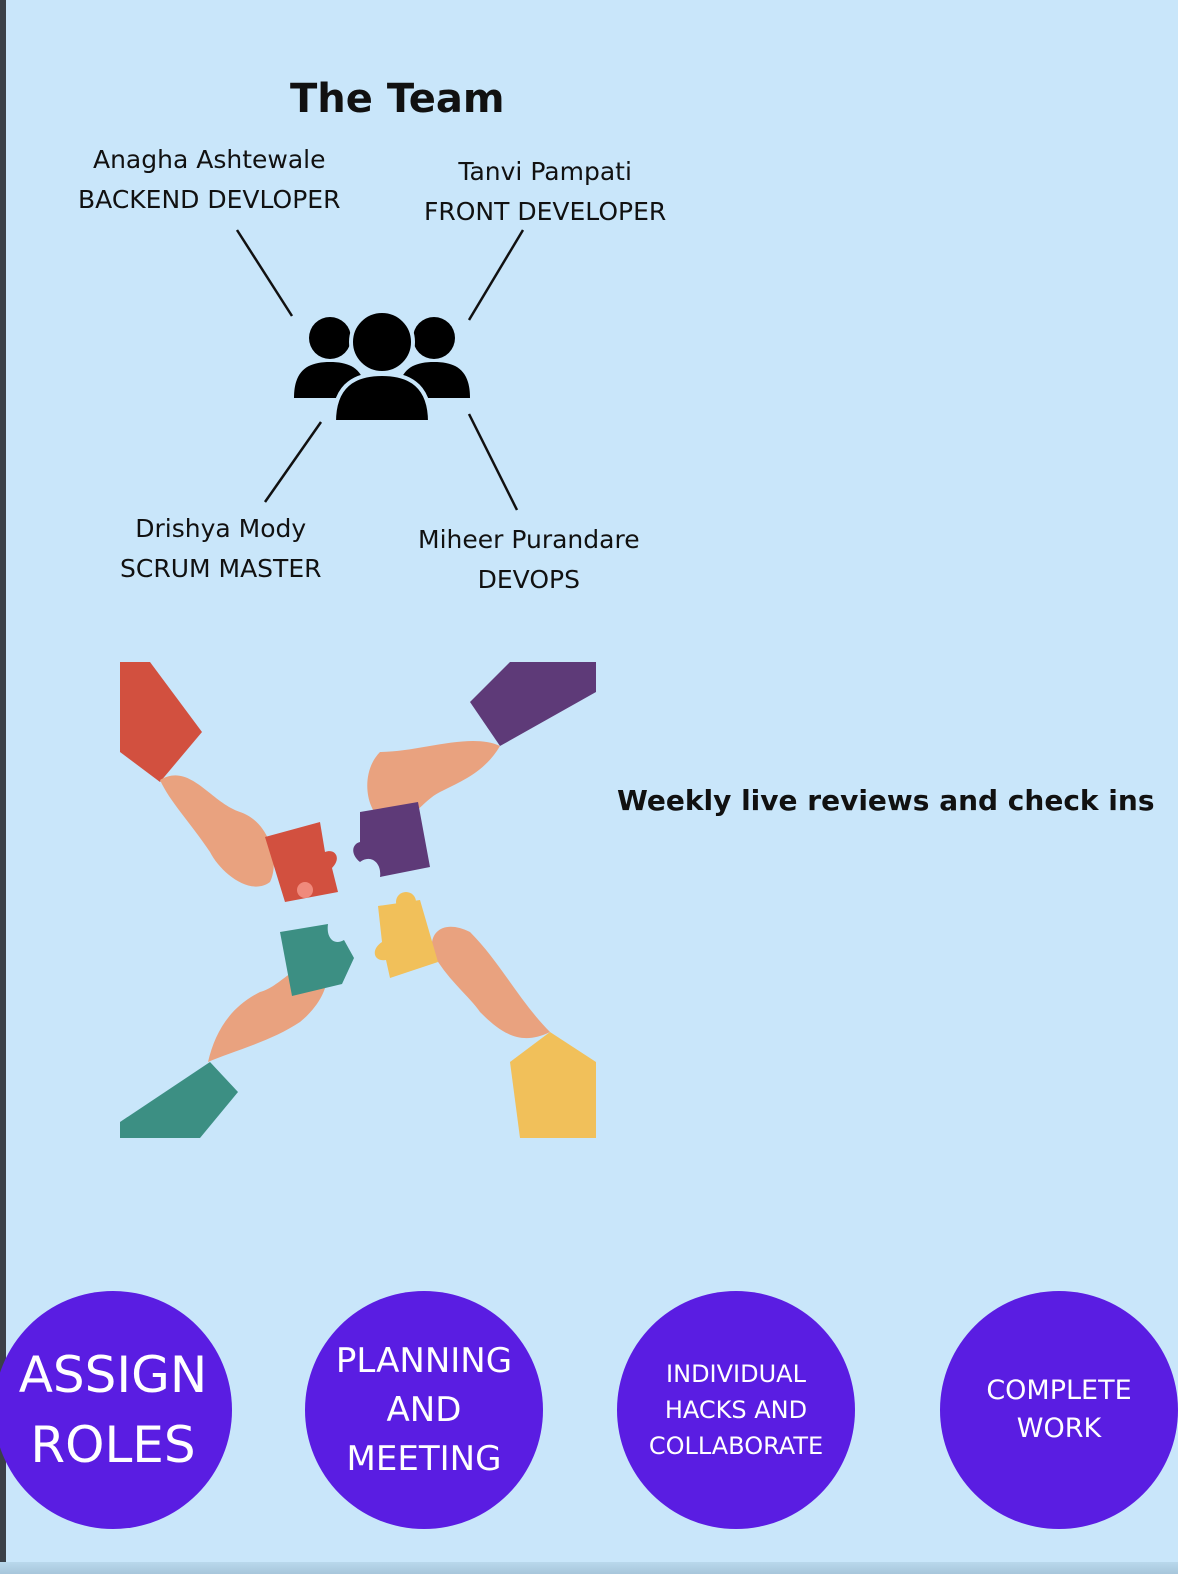  I want to click on member-role: DEVOPS, so click(529, 580).